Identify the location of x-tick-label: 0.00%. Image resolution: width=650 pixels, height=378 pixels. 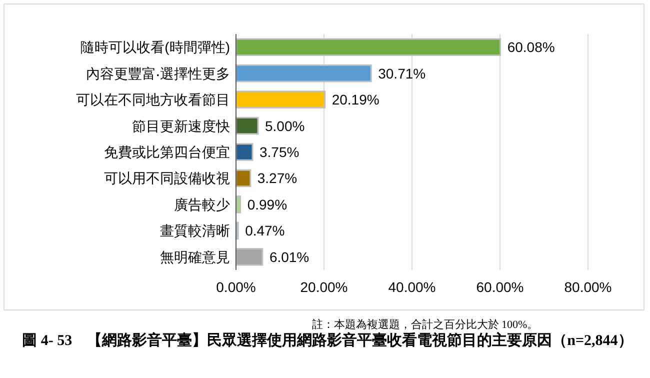
(236, 287).